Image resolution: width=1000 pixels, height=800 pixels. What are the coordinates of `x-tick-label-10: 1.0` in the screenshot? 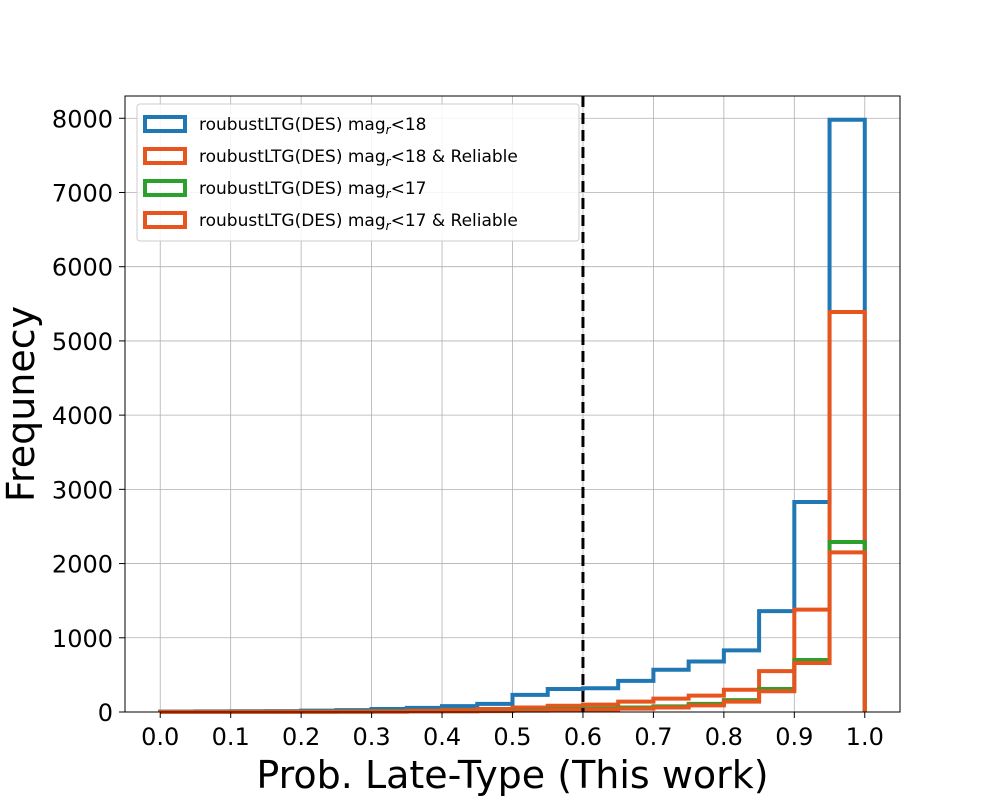 It's located at (865, 737).